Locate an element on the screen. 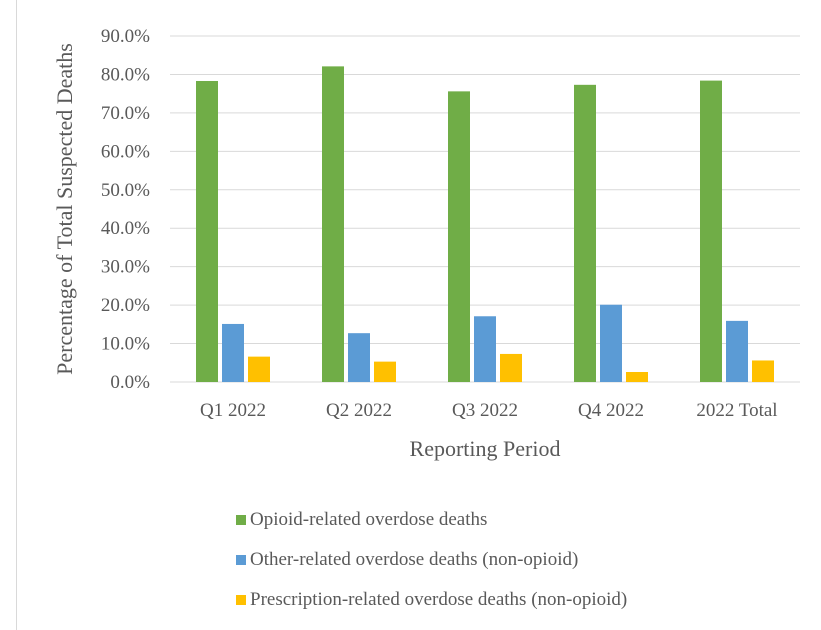  x-tick-label: Q2 2022 is located at coordinates (359, 410).